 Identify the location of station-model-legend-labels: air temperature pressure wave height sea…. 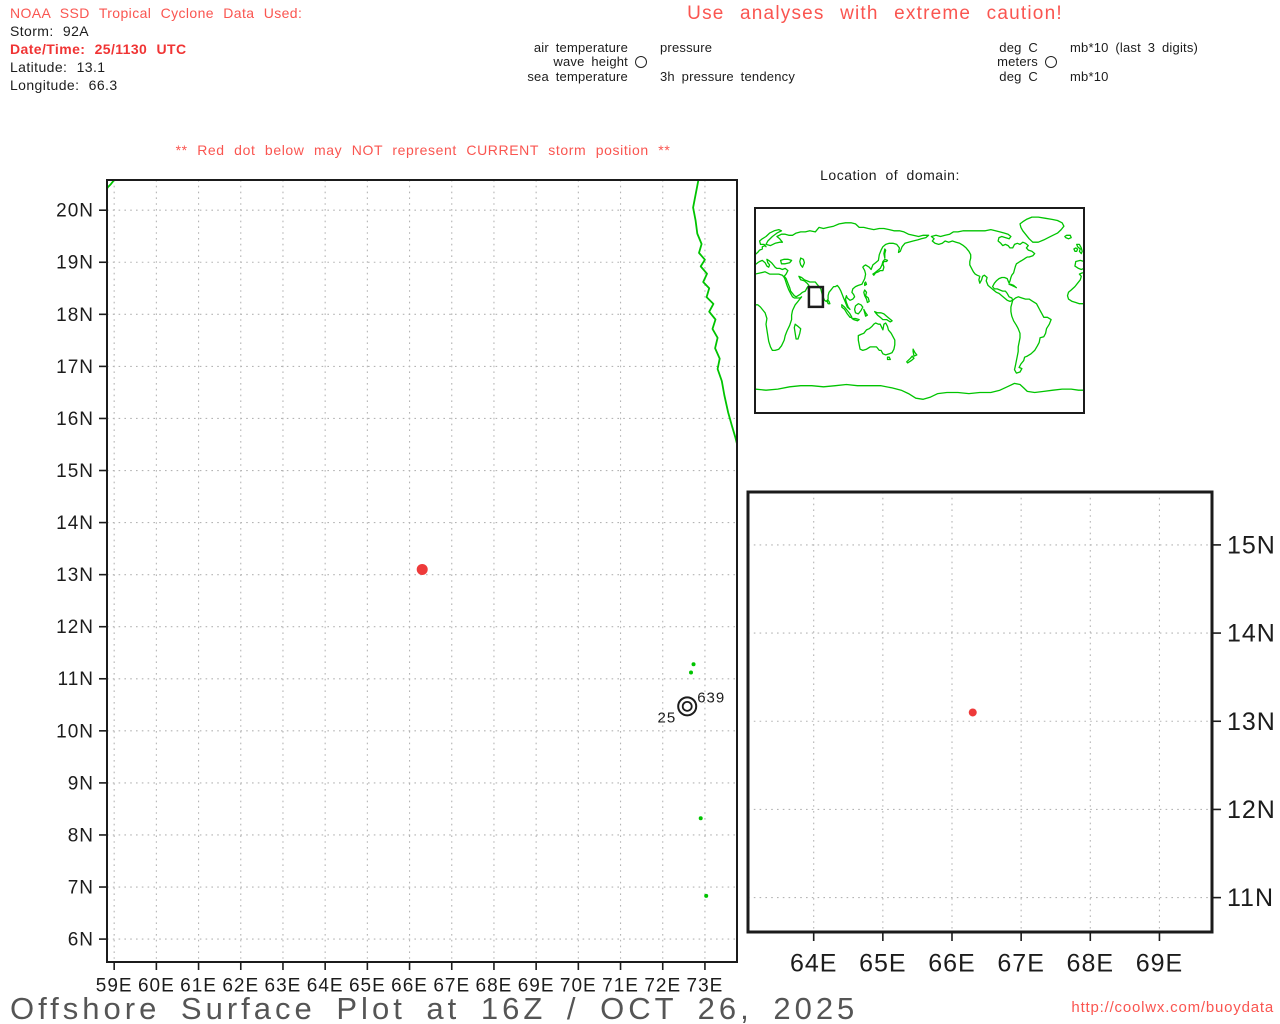
(657, 62).